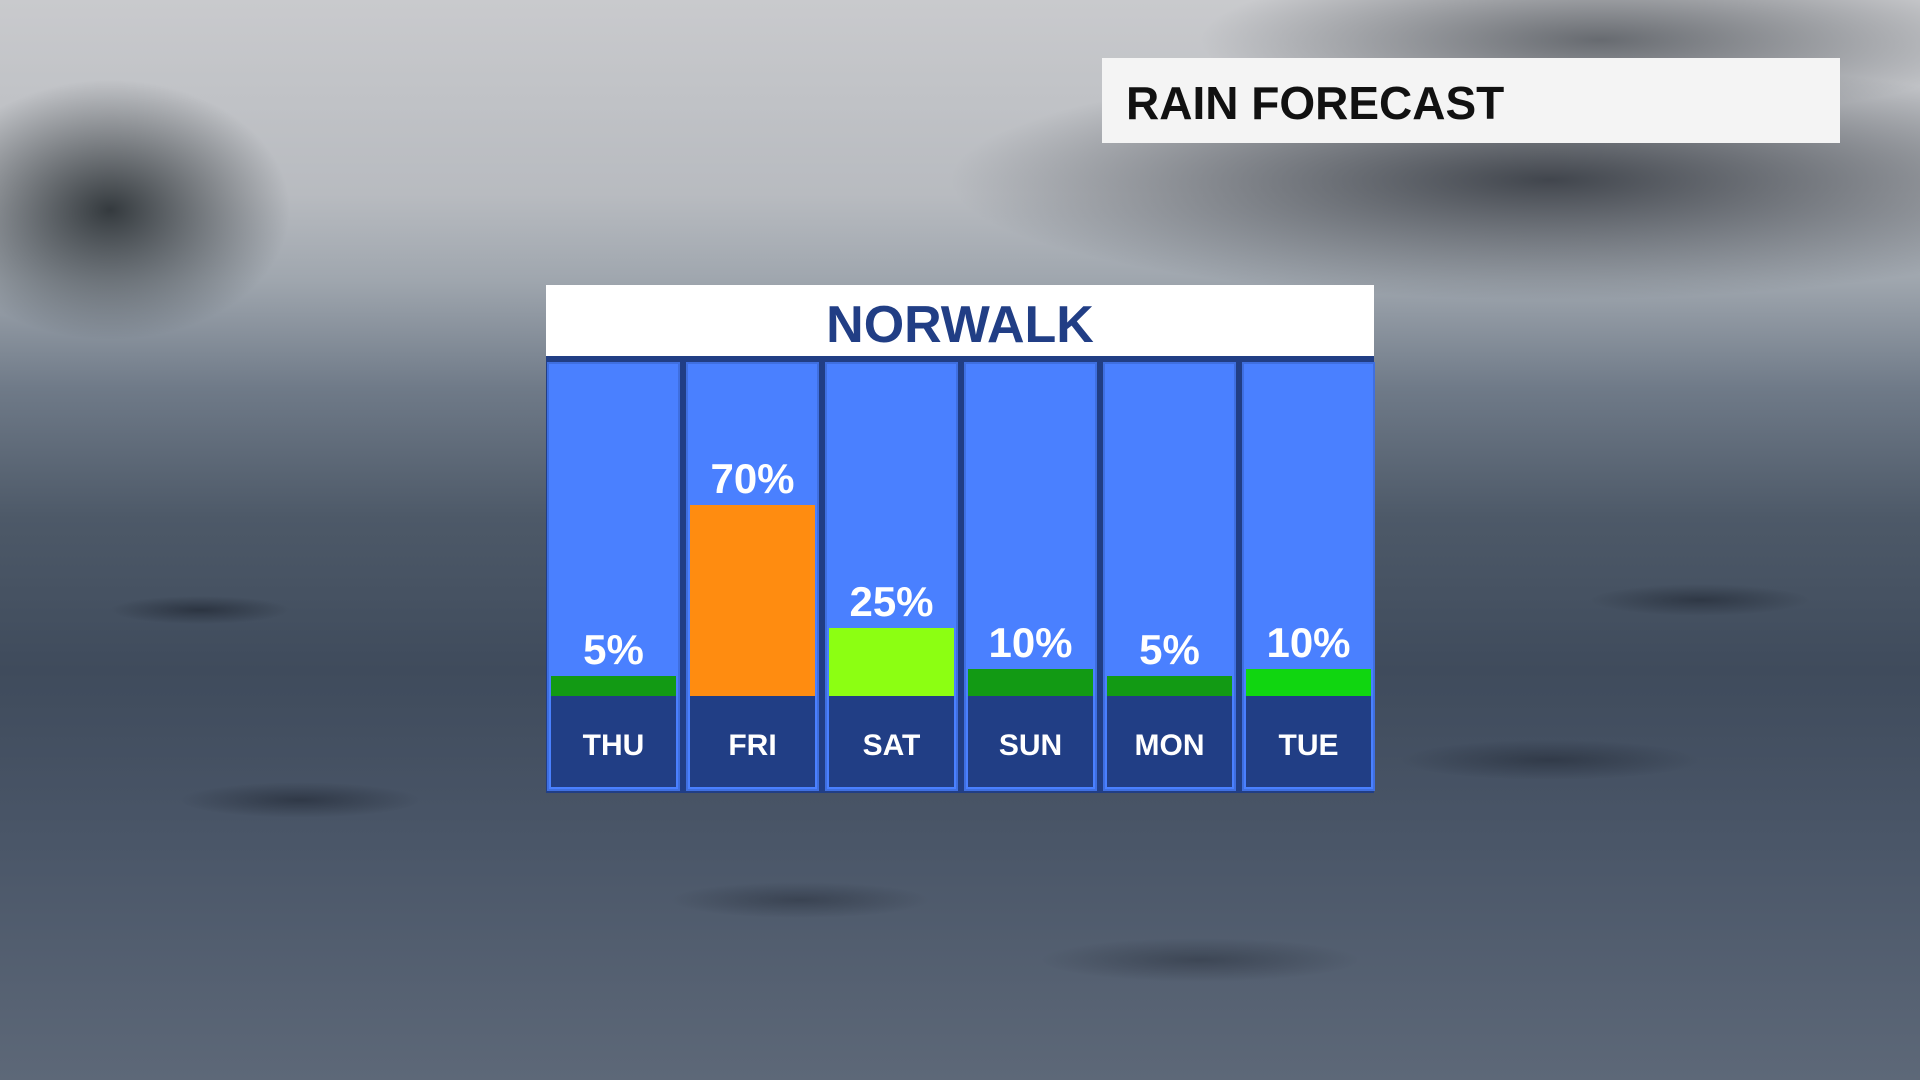 The width and height of the screenshot is (1920, 1080). What do you see at coordinates (891, 601) in the screenshot?
I see `rain-chance-label: 25%` at bounding box center [891, 601].